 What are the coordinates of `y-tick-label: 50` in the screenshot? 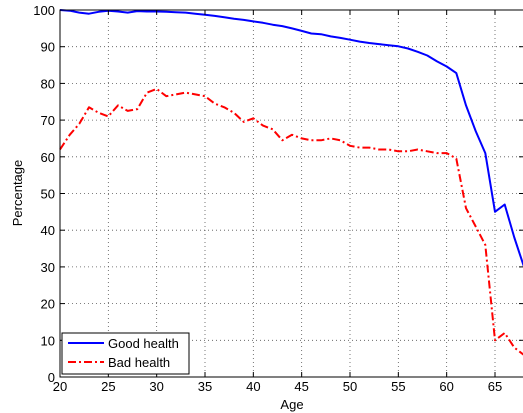 It's located at (48, 194).